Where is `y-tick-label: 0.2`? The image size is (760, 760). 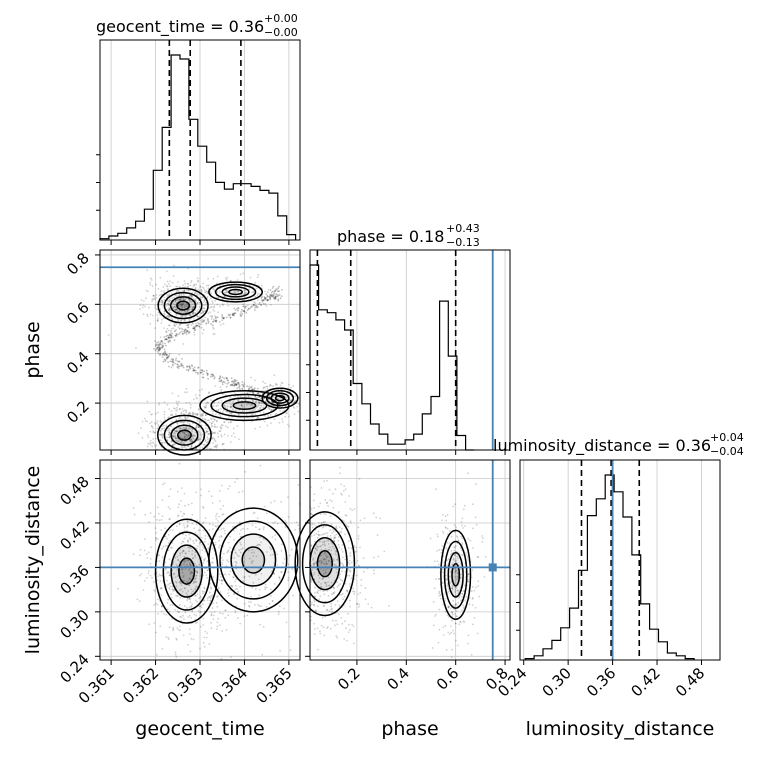
y-tick-label: 0.2 is located at coordinates (78, 412).